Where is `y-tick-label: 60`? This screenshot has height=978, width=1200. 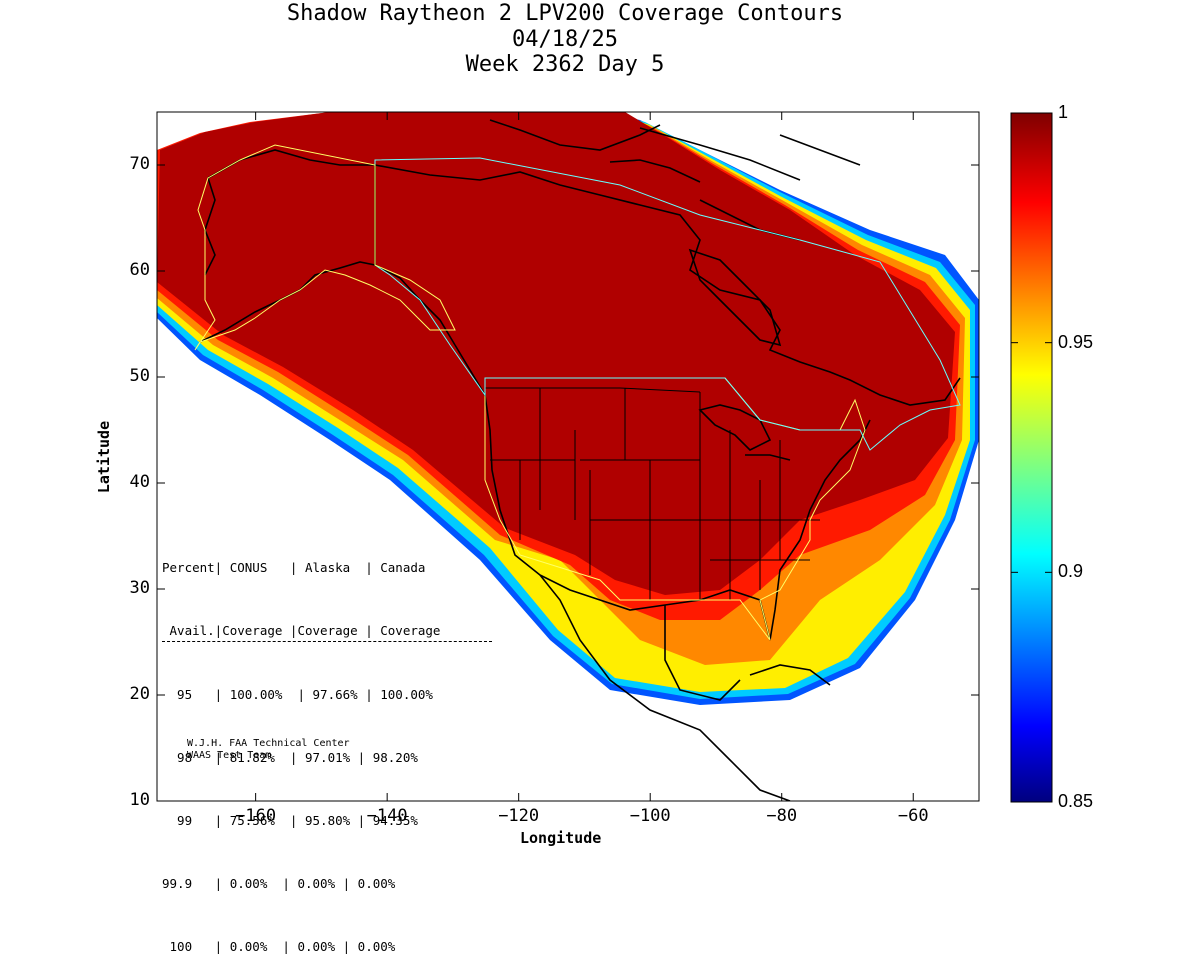
y-tick-label: 60 is located at coordinates (139, 270).